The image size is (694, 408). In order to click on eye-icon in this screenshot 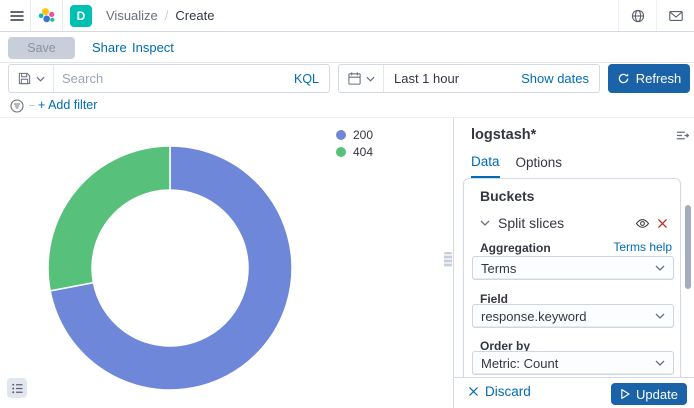, I will do `click(642, 223)`.